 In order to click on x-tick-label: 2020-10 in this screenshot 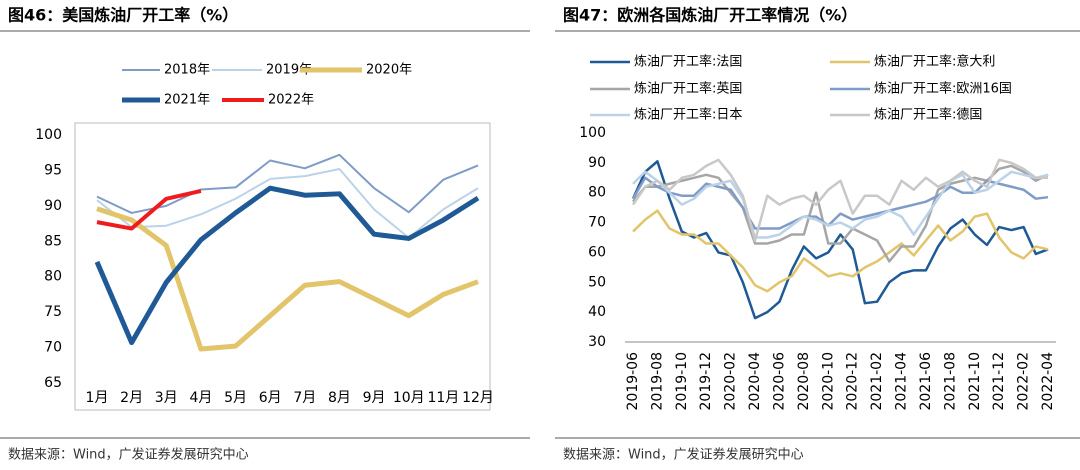, I will do `click(828, 381)`.